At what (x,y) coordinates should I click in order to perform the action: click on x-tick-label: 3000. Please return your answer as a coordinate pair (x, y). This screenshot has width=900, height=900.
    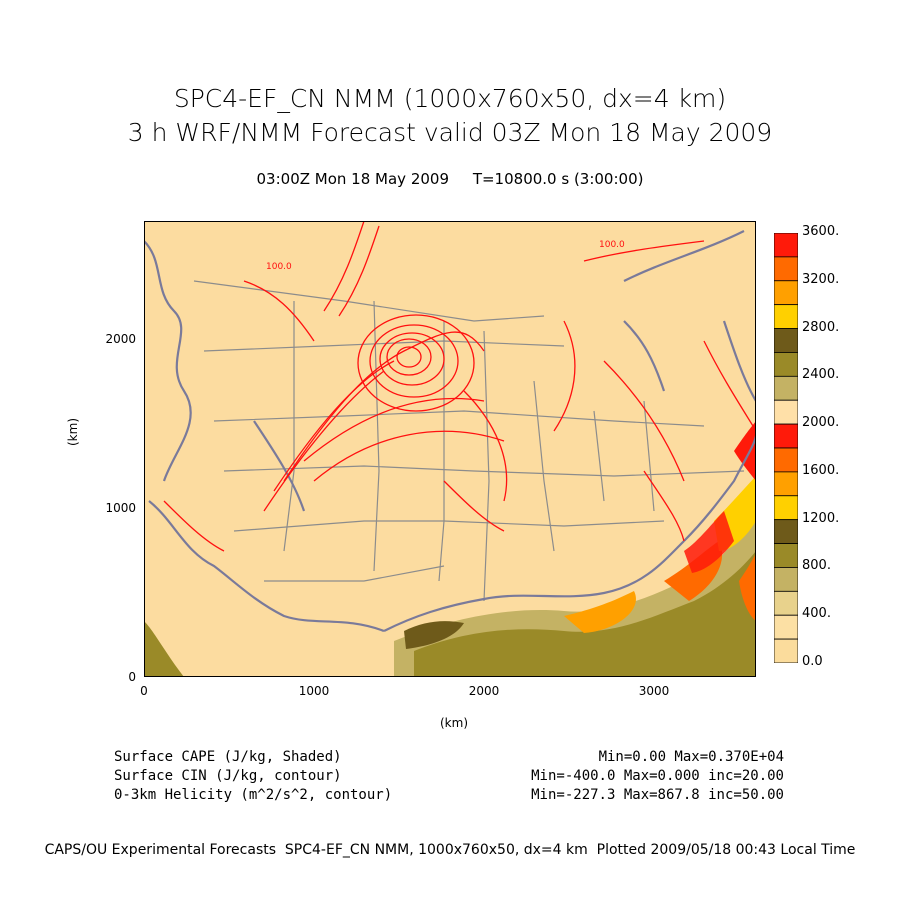
    Looking at the image, I should click on (654, 691).